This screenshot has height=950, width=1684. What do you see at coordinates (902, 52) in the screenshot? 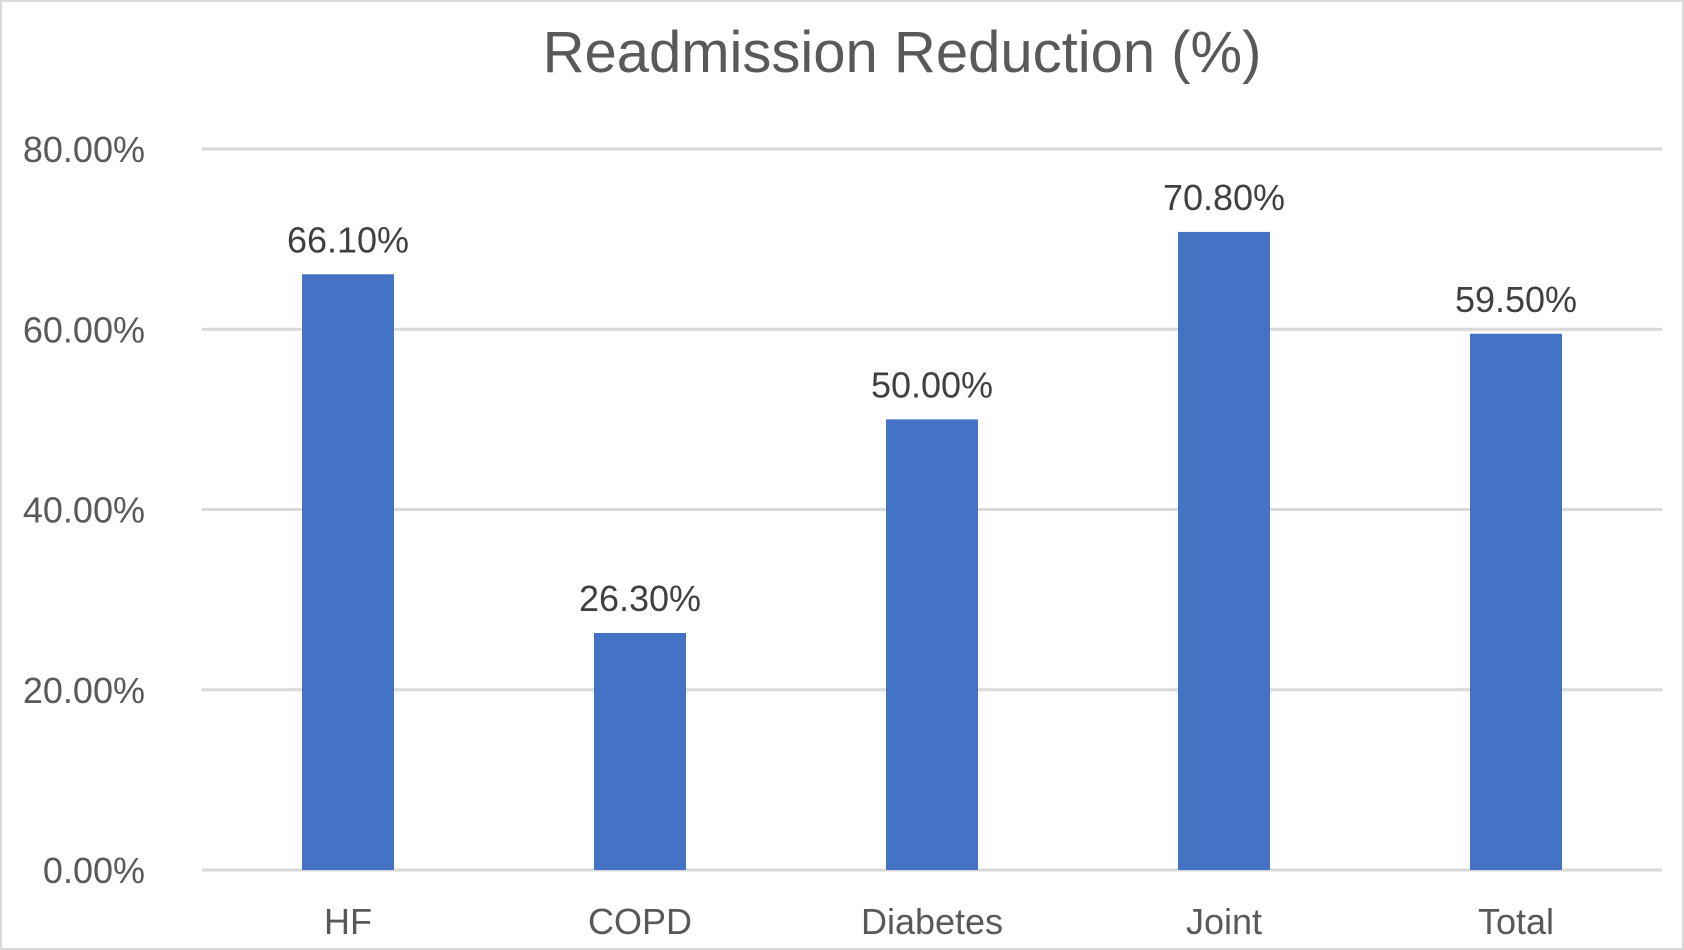
I see `chart-title: Readmission Reduction (%)` at bounding box center [902, 52].